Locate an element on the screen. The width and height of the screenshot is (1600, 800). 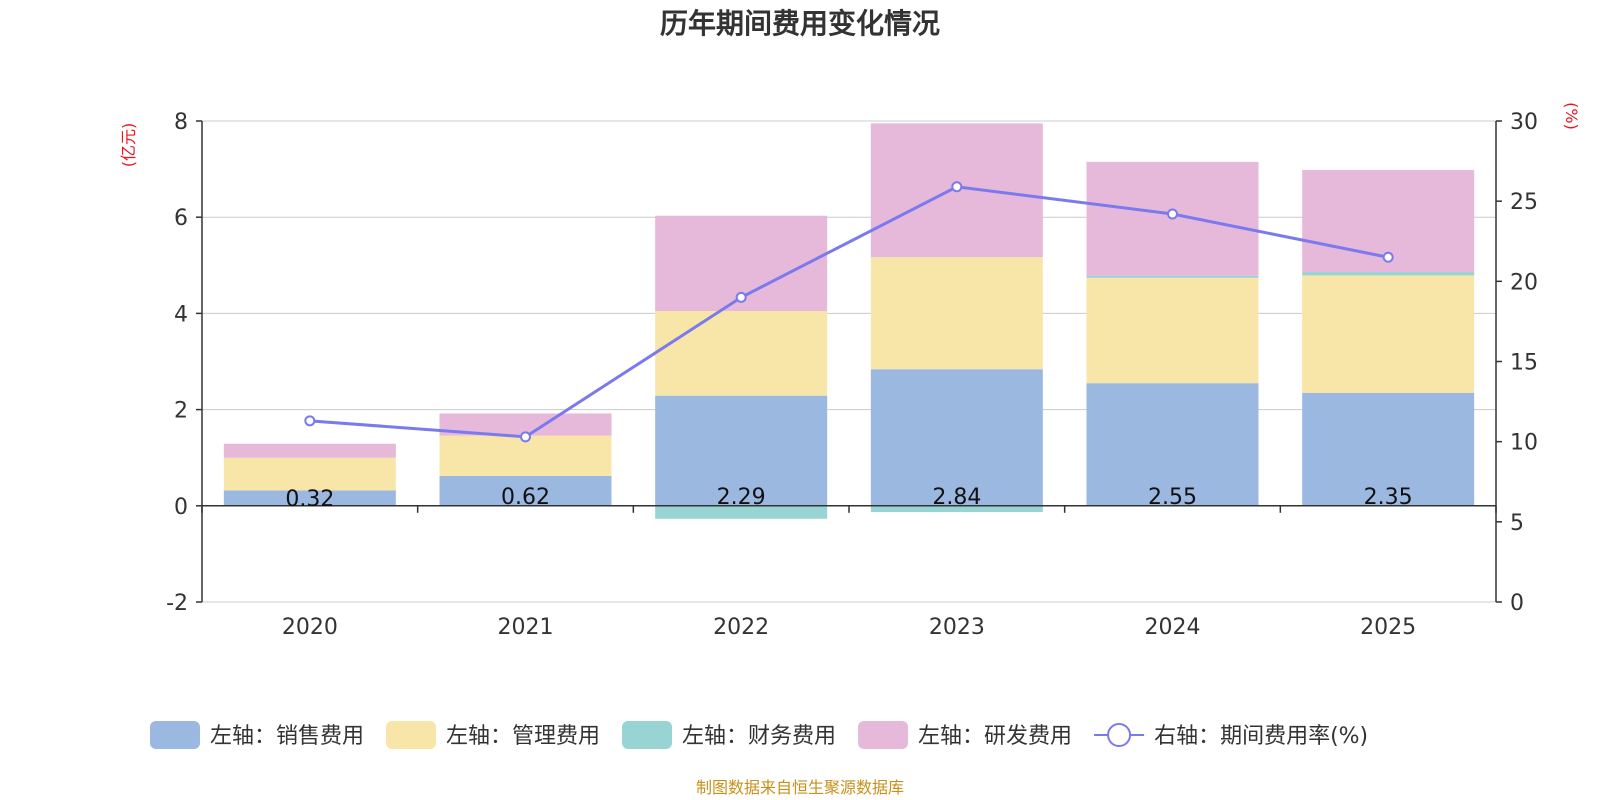
right-axis-tick-label: 10 is located at coordinates (1524, 443).